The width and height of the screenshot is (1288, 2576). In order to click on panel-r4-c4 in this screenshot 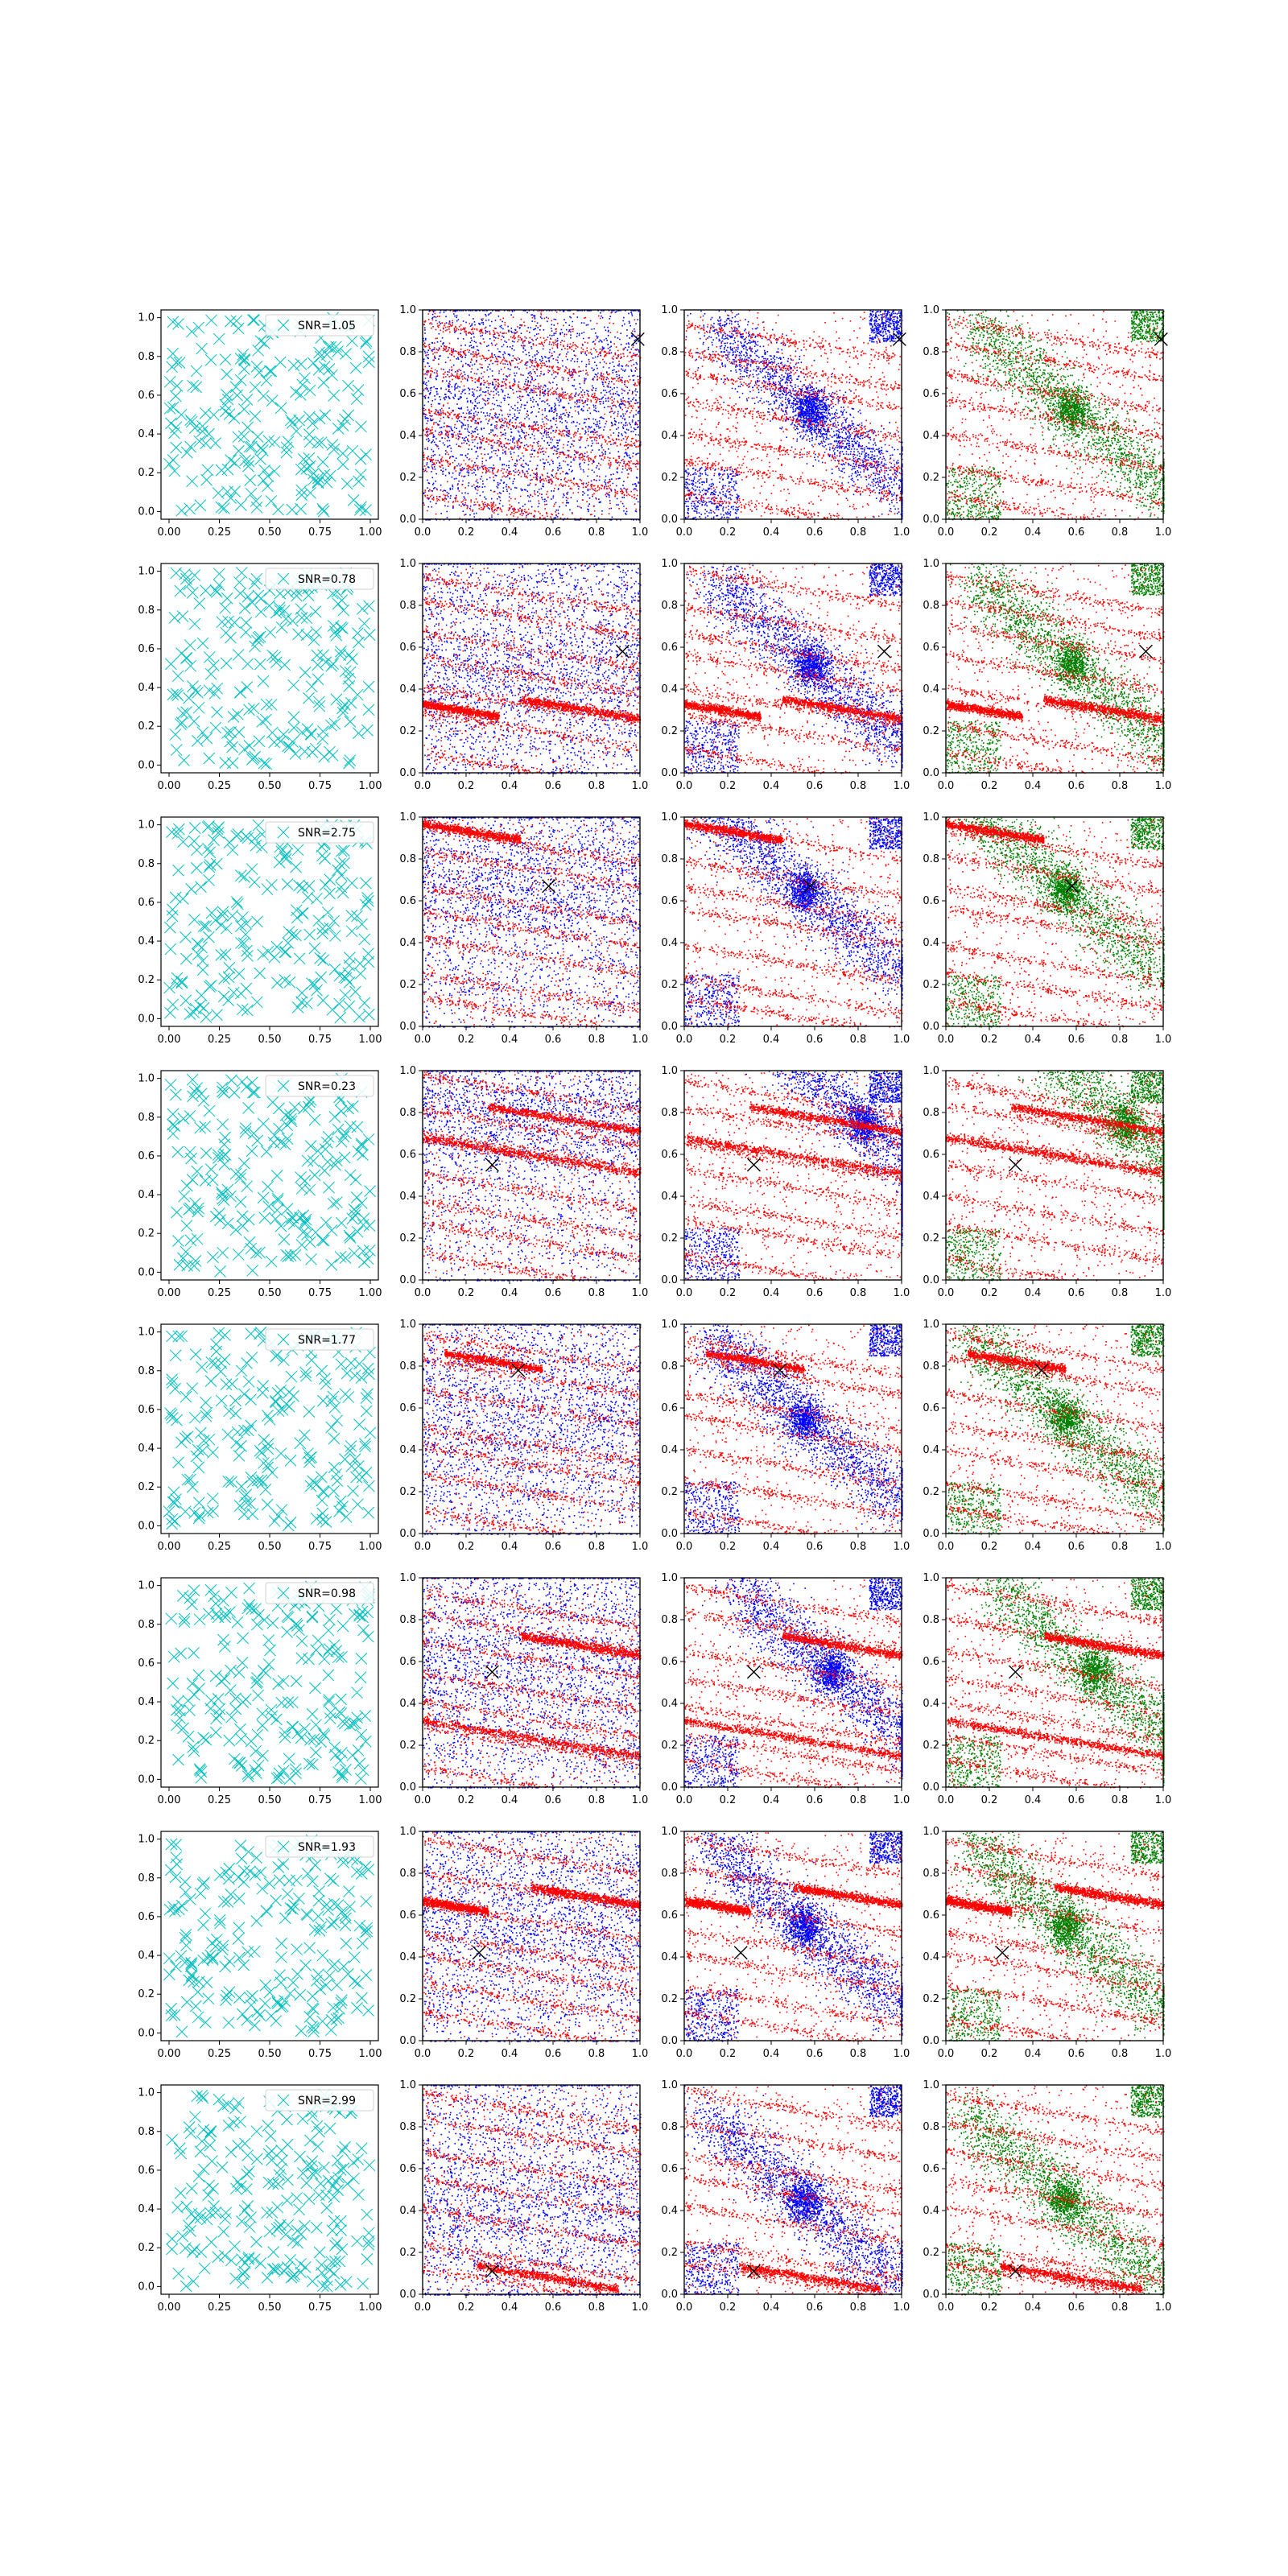, I will do `click(1055, 1176)`.